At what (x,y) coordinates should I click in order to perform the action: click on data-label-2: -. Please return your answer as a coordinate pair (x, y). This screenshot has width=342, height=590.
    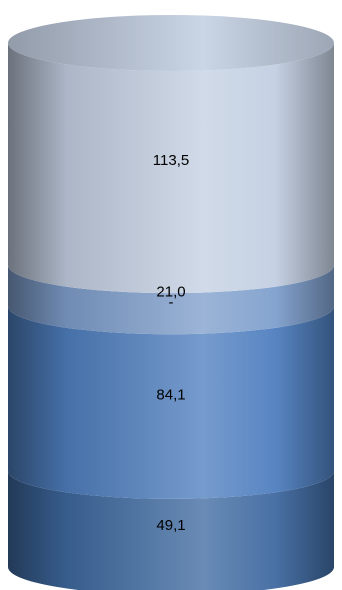
    Looking at the image, I should click on (171, 302).